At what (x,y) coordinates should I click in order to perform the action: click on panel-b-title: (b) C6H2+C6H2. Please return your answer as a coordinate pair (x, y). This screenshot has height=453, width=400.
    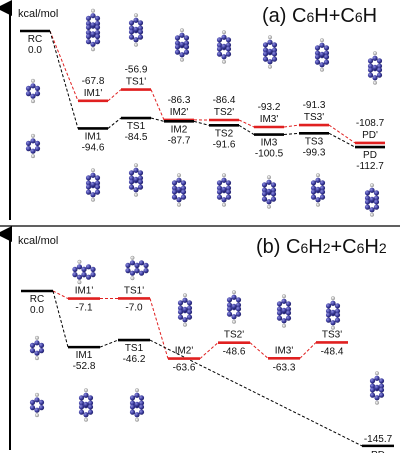
    Looking at the image, I should click on (321, 247).